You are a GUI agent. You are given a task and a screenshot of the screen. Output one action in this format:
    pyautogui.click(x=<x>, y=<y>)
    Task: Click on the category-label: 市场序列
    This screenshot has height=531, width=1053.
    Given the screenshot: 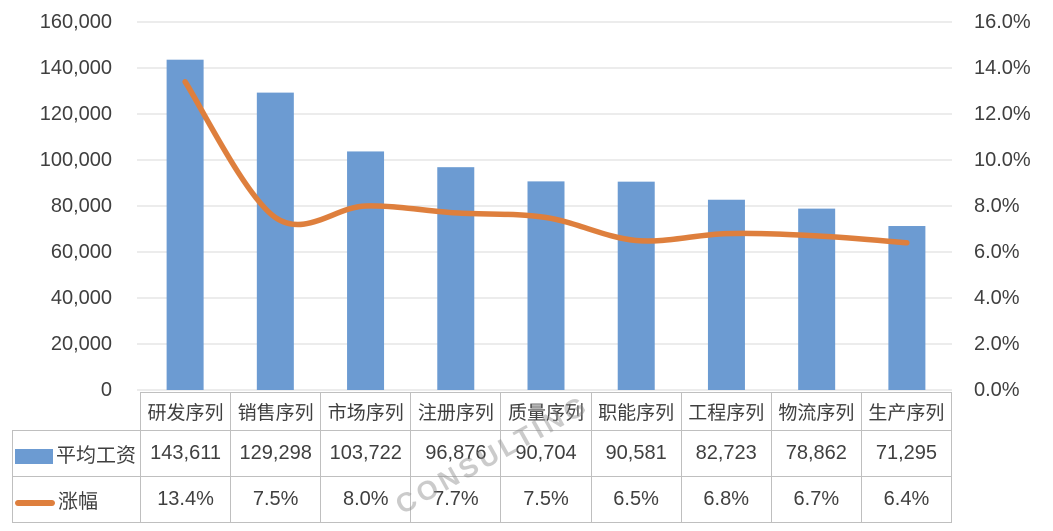 What is the action you would take?
    pyautogui.click(x=366, y=411)
    